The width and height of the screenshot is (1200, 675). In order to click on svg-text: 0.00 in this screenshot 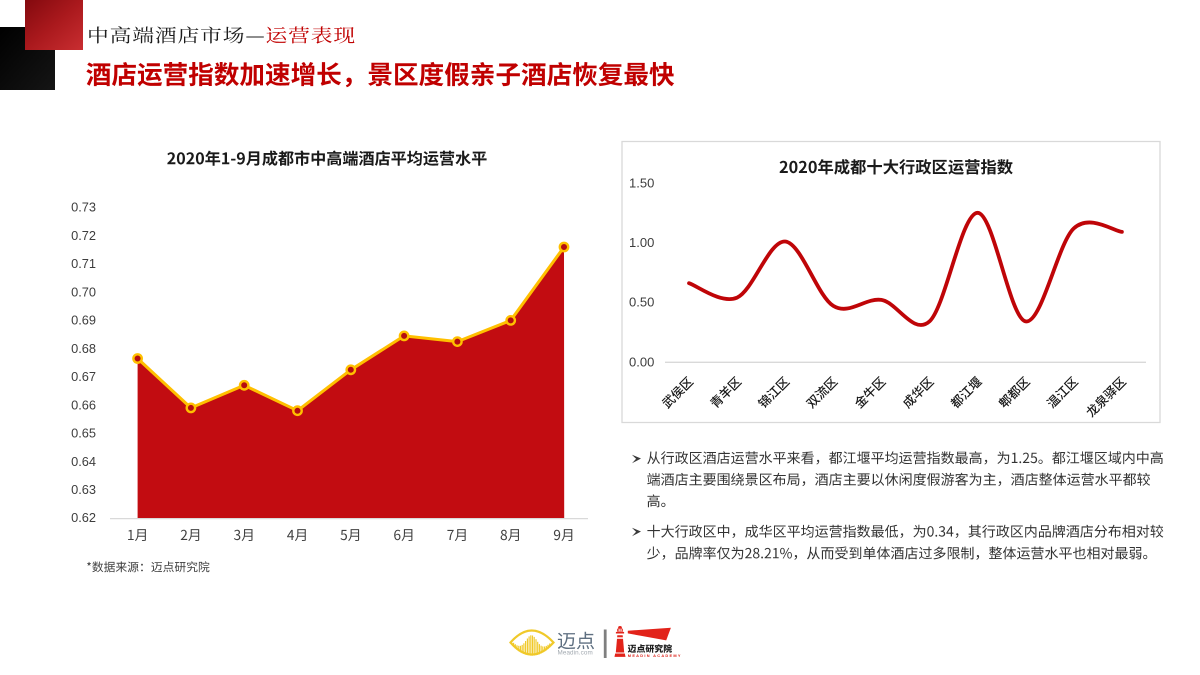, I will do `click(641, 361)`.